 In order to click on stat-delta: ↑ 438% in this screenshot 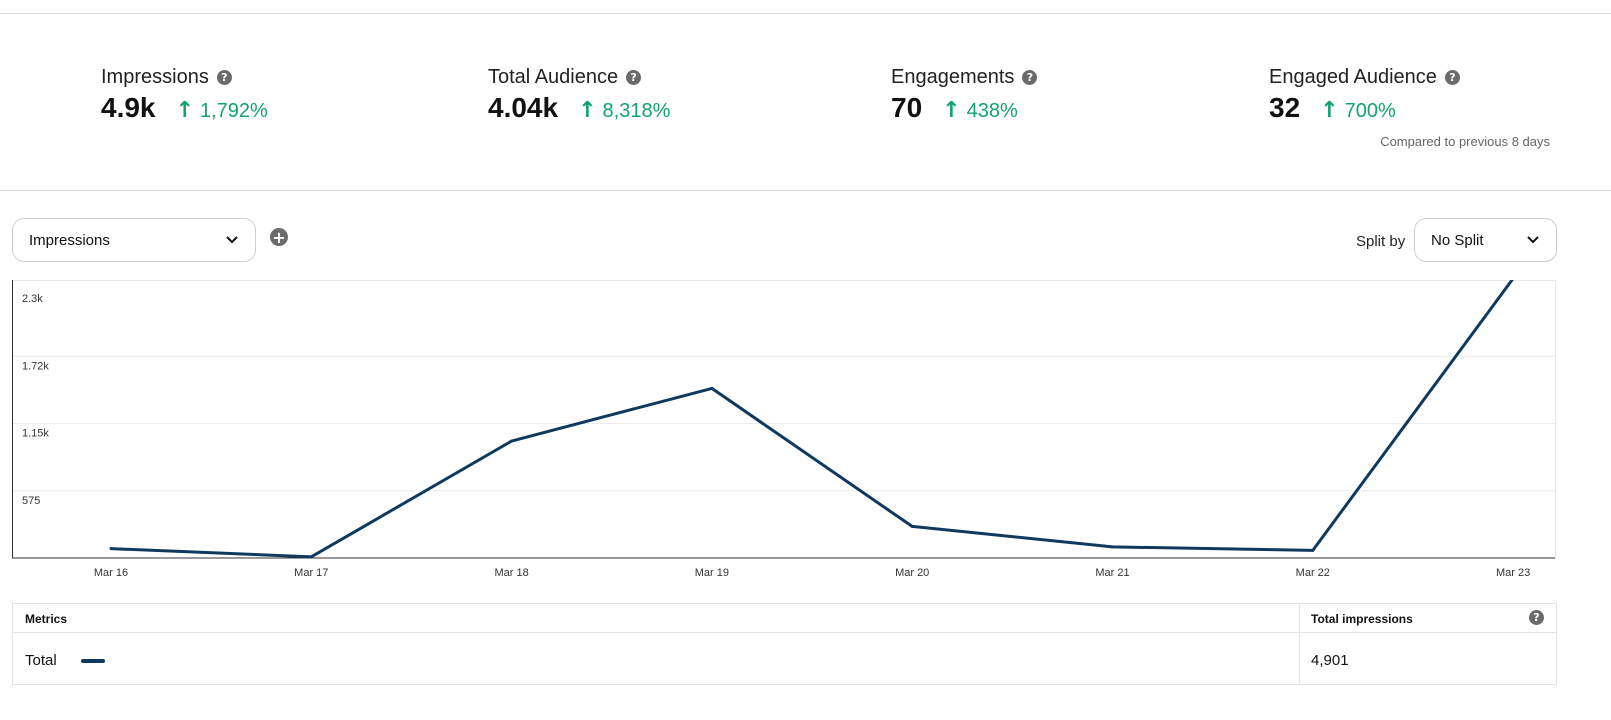, I will do `click(980, 110)`.